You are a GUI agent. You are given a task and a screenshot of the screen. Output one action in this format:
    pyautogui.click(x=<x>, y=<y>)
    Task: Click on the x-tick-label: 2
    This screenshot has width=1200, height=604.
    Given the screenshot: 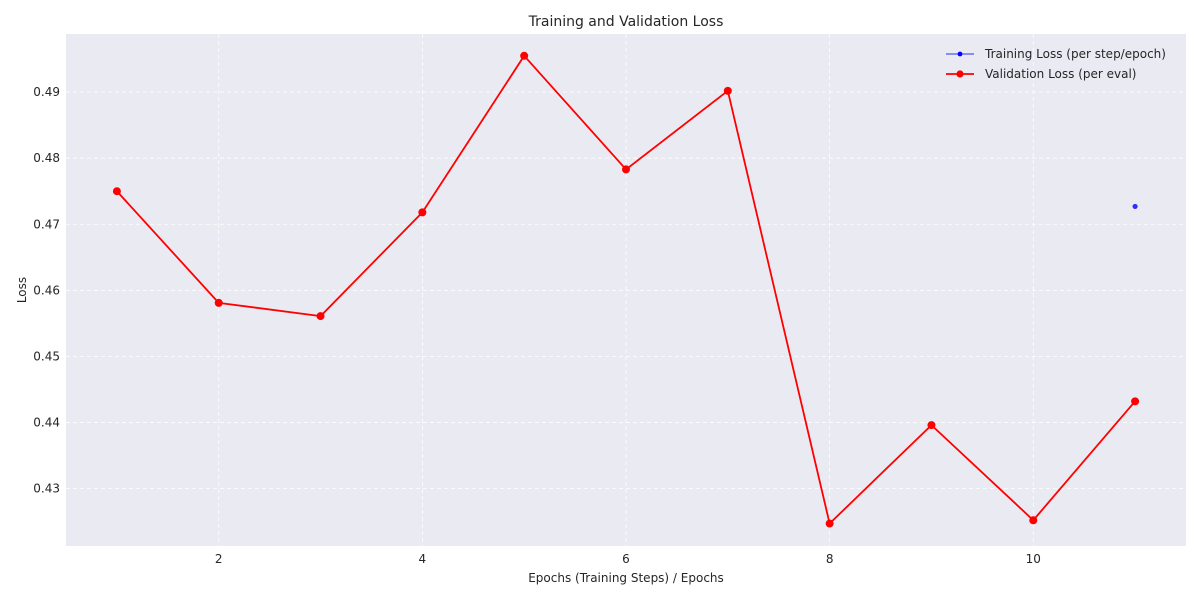 What is the action you would take?
    pyautogui.click(x=219, y=559)
    